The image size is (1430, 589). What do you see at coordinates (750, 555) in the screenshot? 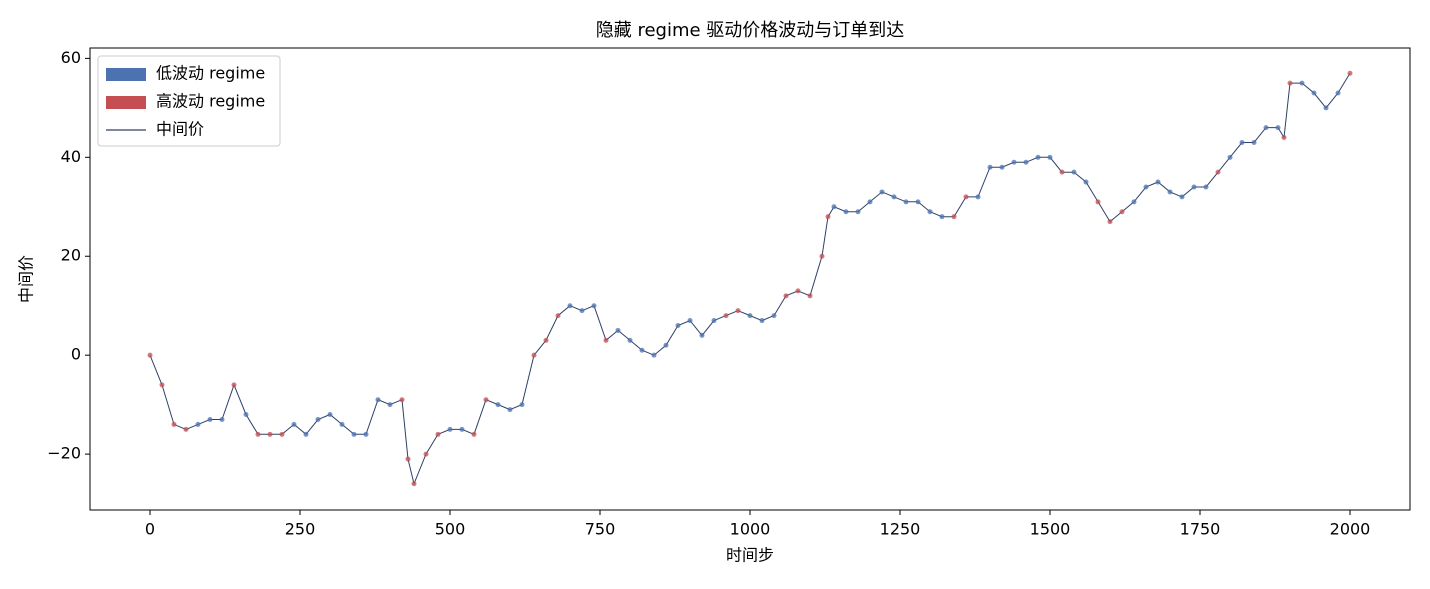
I see `x-axis-label: 时间步` at bounding box center [750, 555].